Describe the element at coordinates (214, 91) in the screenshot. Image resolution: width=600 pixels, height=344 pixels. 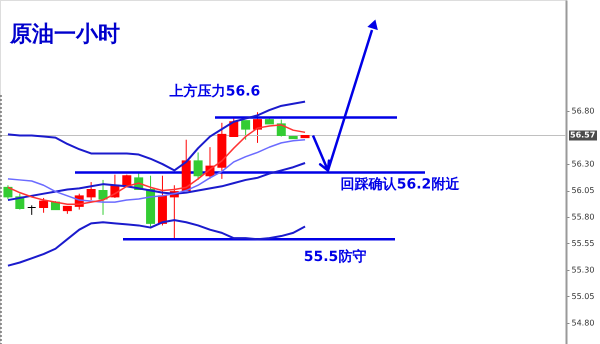
I see `ref-line-label: 上方压力56.6` at that location.